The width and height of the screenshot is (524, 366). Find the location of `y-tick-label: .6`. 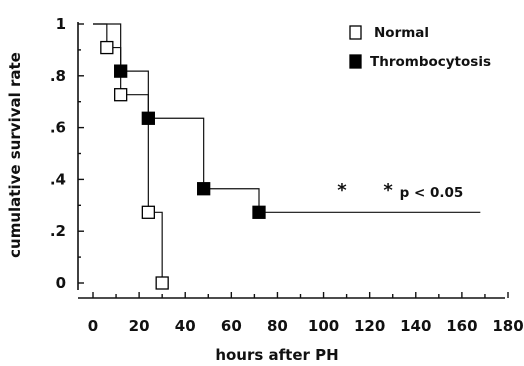

y-tick-label: .6 is located at coordinates (58, 128).